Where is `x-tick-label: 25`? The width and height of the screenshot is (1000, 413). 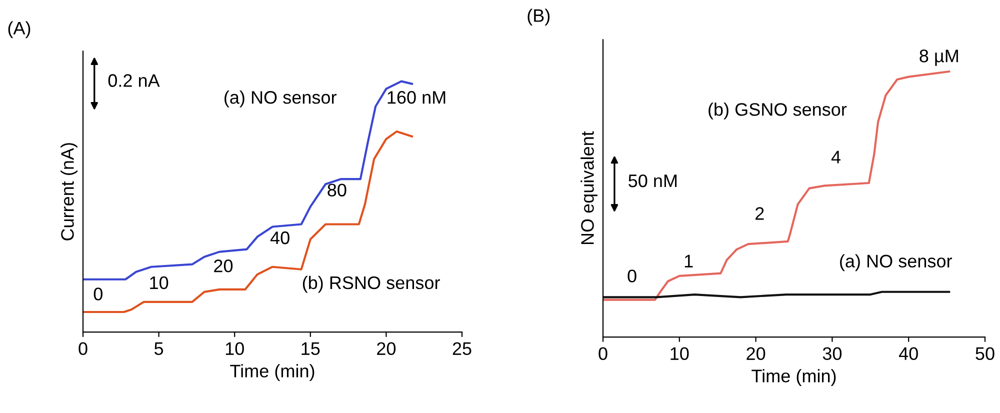 x-tick-label: 25 is located at coordinates (462, 349).